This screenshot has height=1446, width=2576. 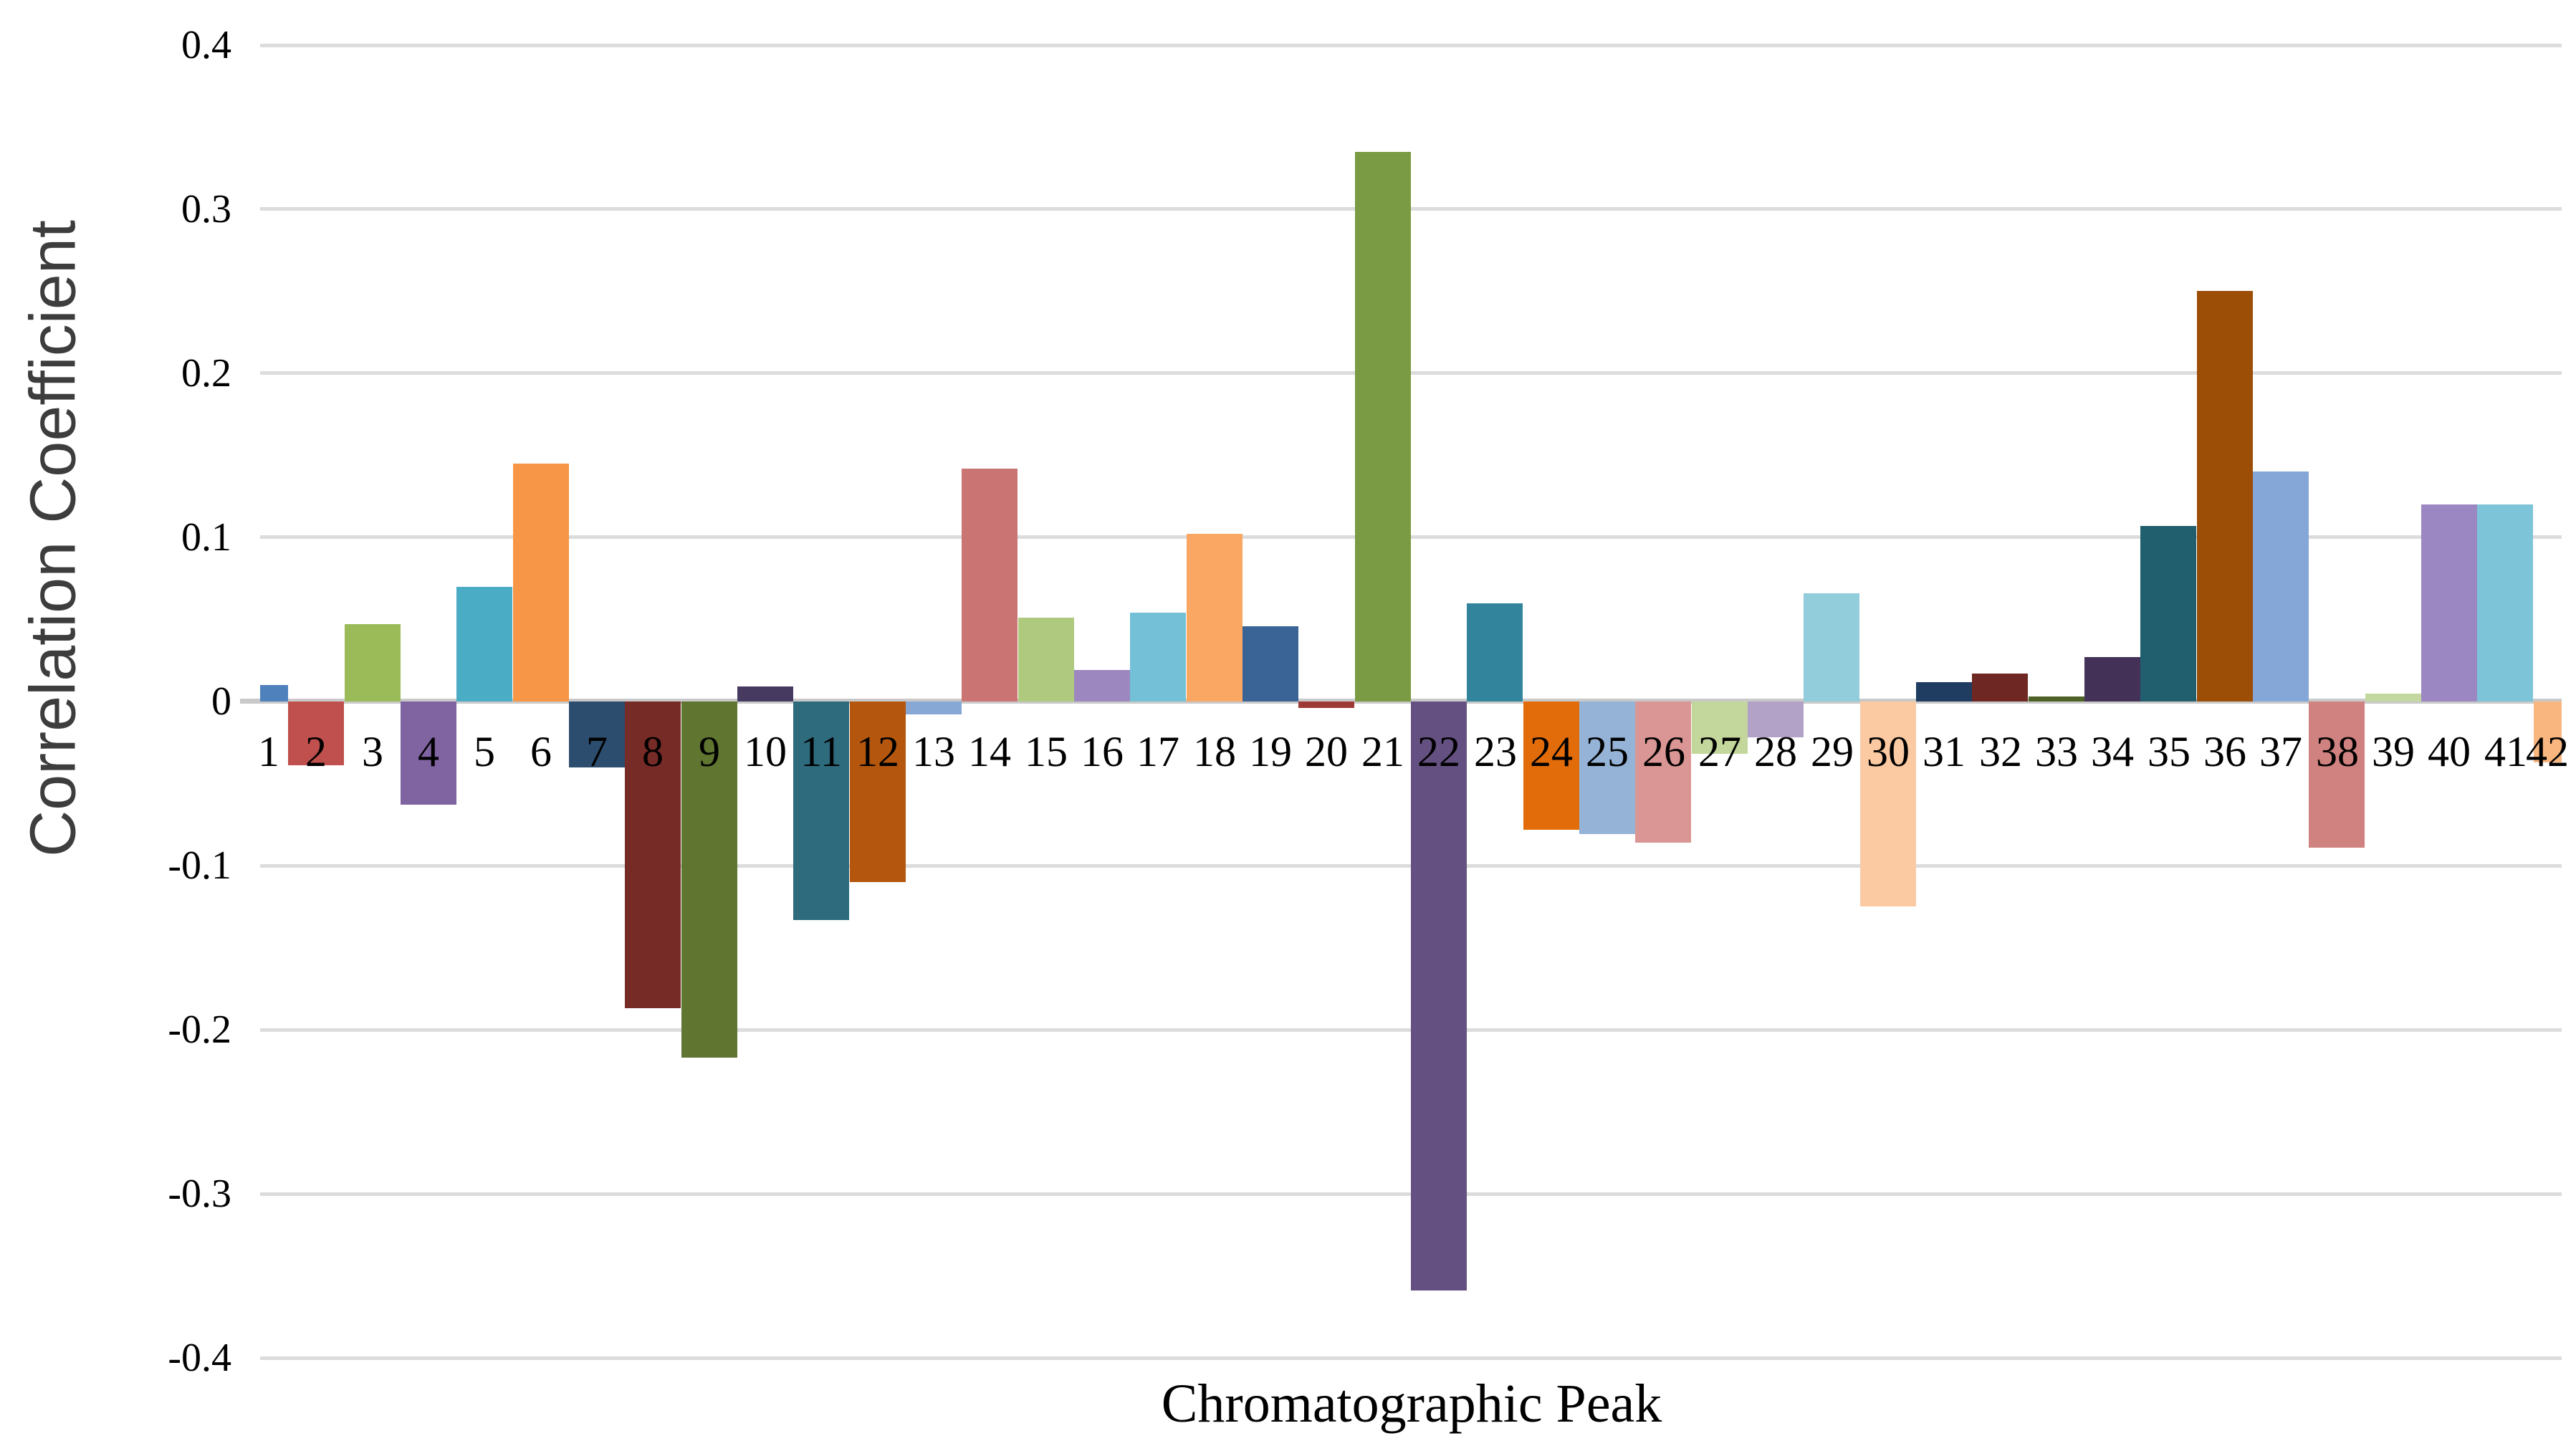 I want to click on x-tick-label-24: 24, so click(x=1551, y=751).